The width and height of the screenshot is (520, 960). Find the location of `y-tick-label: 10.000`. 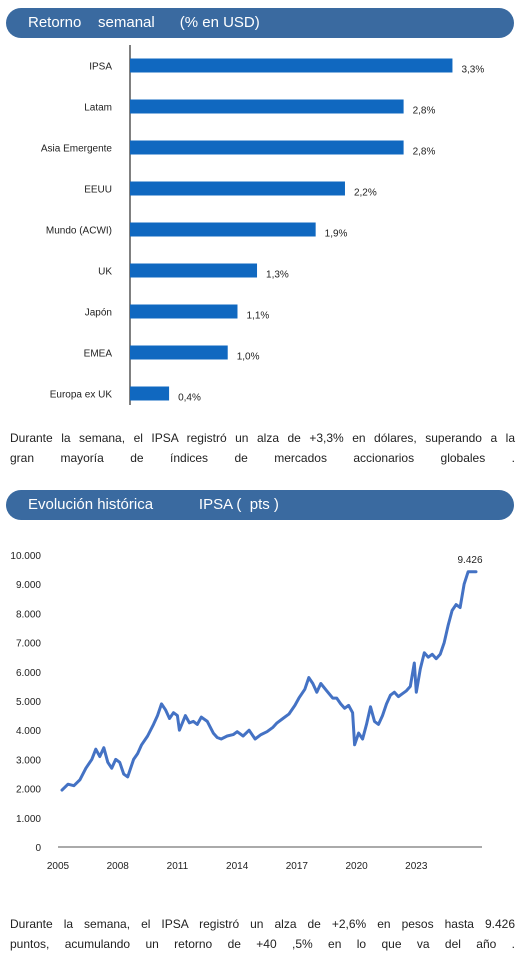

y-tick-label: 10.000 is located at coordinates (25, 556).